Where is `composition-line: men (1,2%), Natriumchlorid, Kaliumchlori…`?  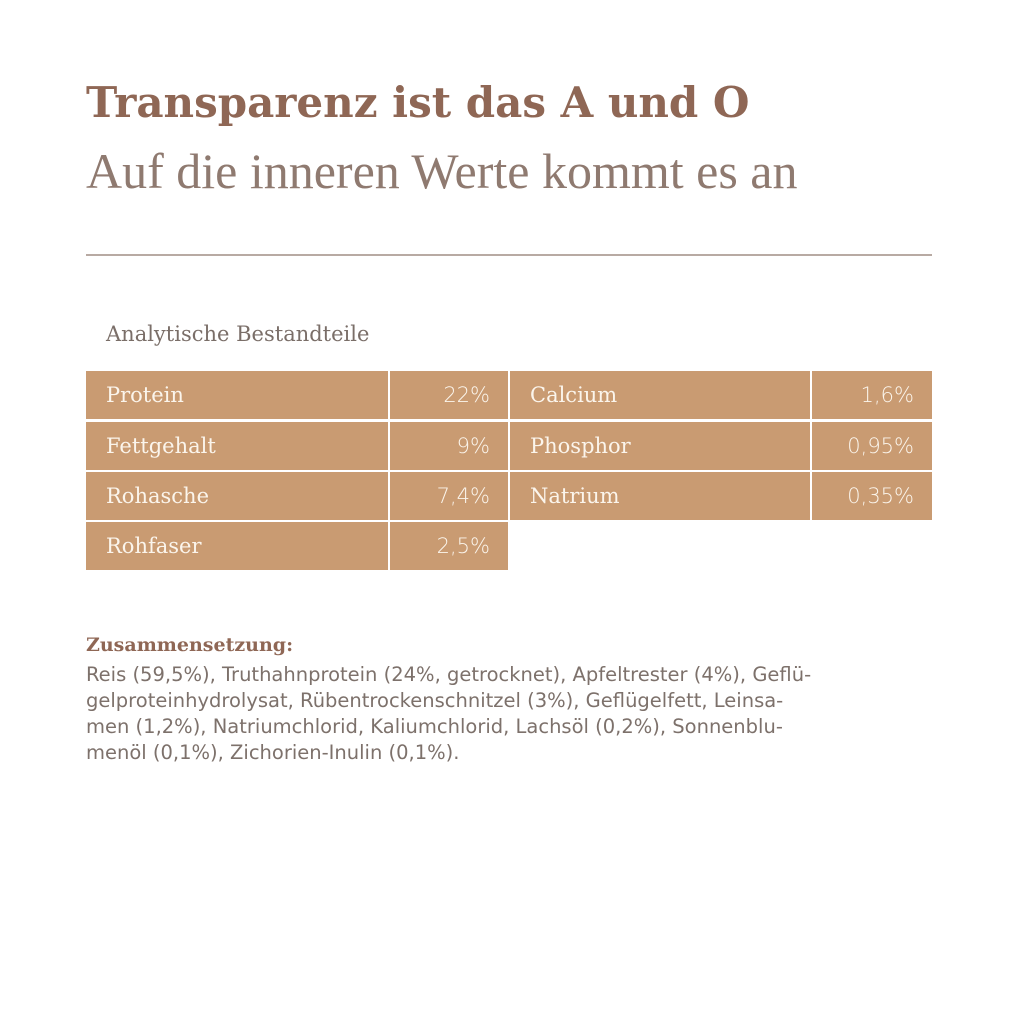
composition-line: men (1,2%), Natriumchlorid, Kaliumchlori… is located at coordinates (434, 726).